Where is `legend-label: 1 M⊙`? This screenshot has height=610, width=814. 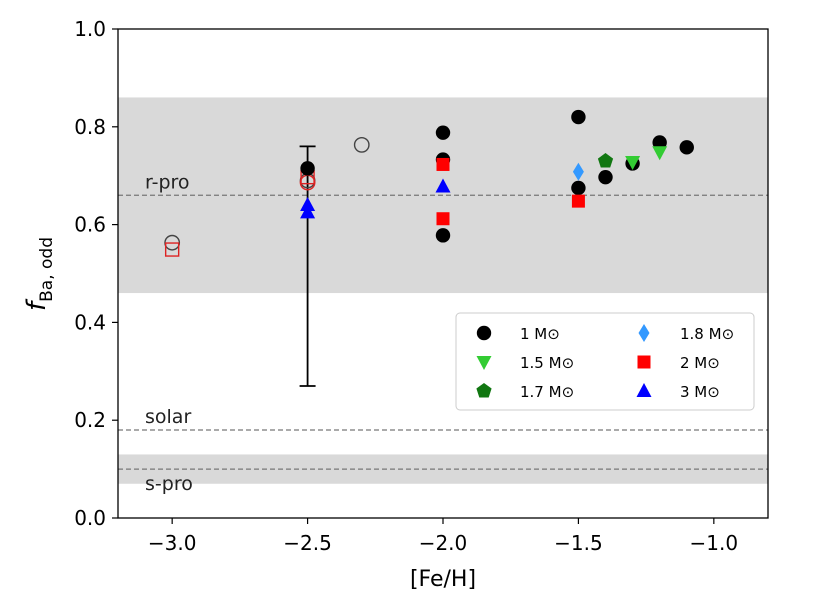
legend-label: 1 M⊙ is located at coordinates (540, 334).